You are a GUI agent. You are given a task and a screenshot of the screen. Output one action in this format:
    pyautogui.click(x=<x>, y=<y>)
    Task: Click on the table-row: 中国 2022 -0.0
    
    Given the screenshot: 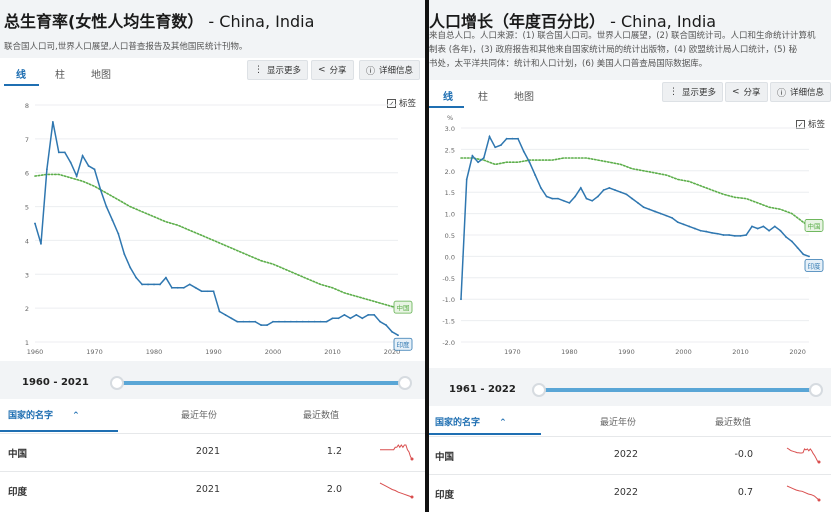 What is the action you would take?
    pyautogui.click(x=630, y=455)
    